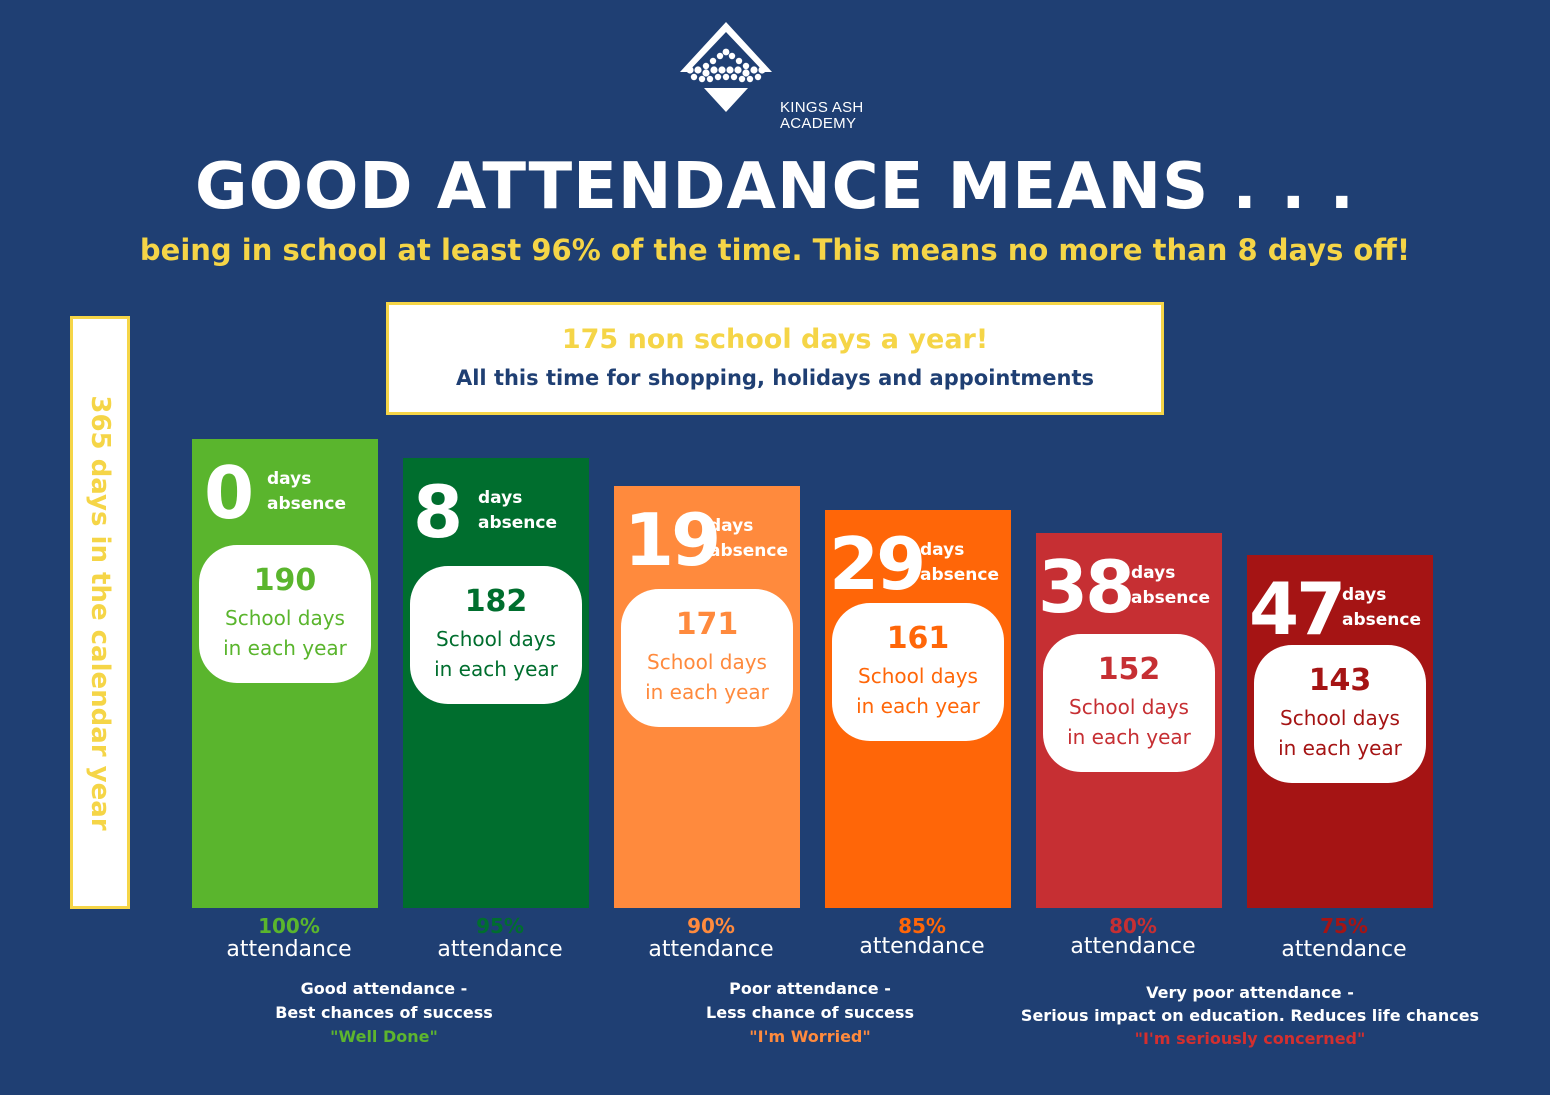  Describe the element at coordinates (1250, 1038) in the screenshot. I see `category-very-poor-quote: "I'm seriously concerned"` at that location.